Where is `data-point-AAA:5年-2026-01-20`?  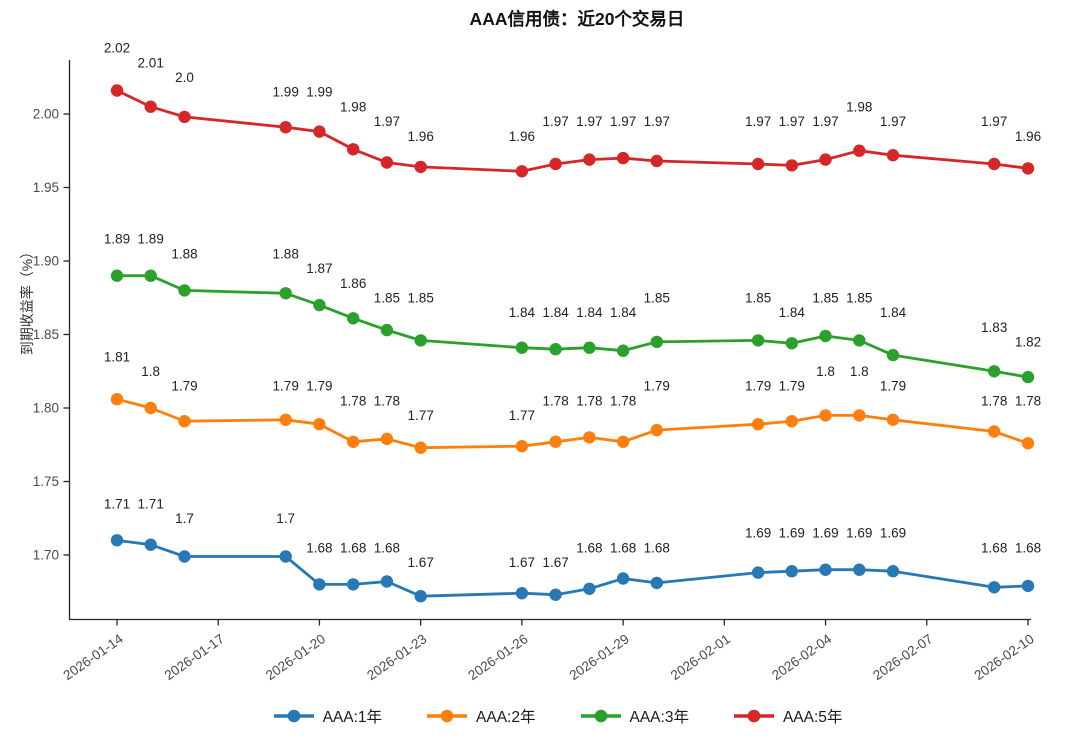 data-point-AAA:5年-2026-01-20 is located at coordinates (319, 131).